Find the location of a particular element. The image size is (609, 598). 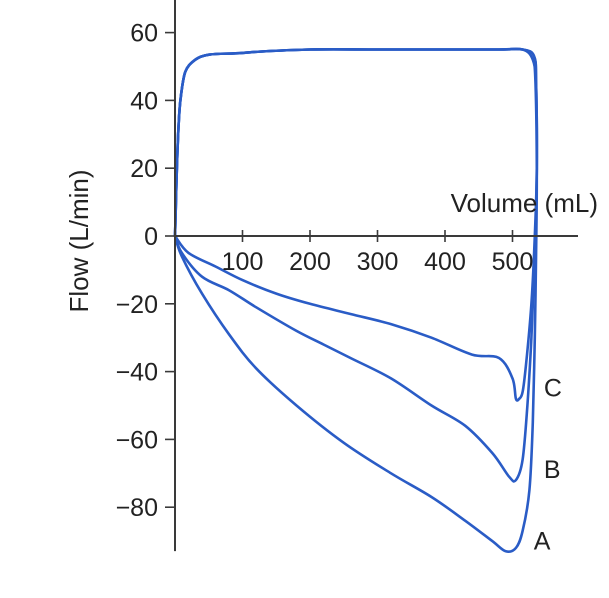

x-tick-label: 100 is located at coordinates (243, 262).